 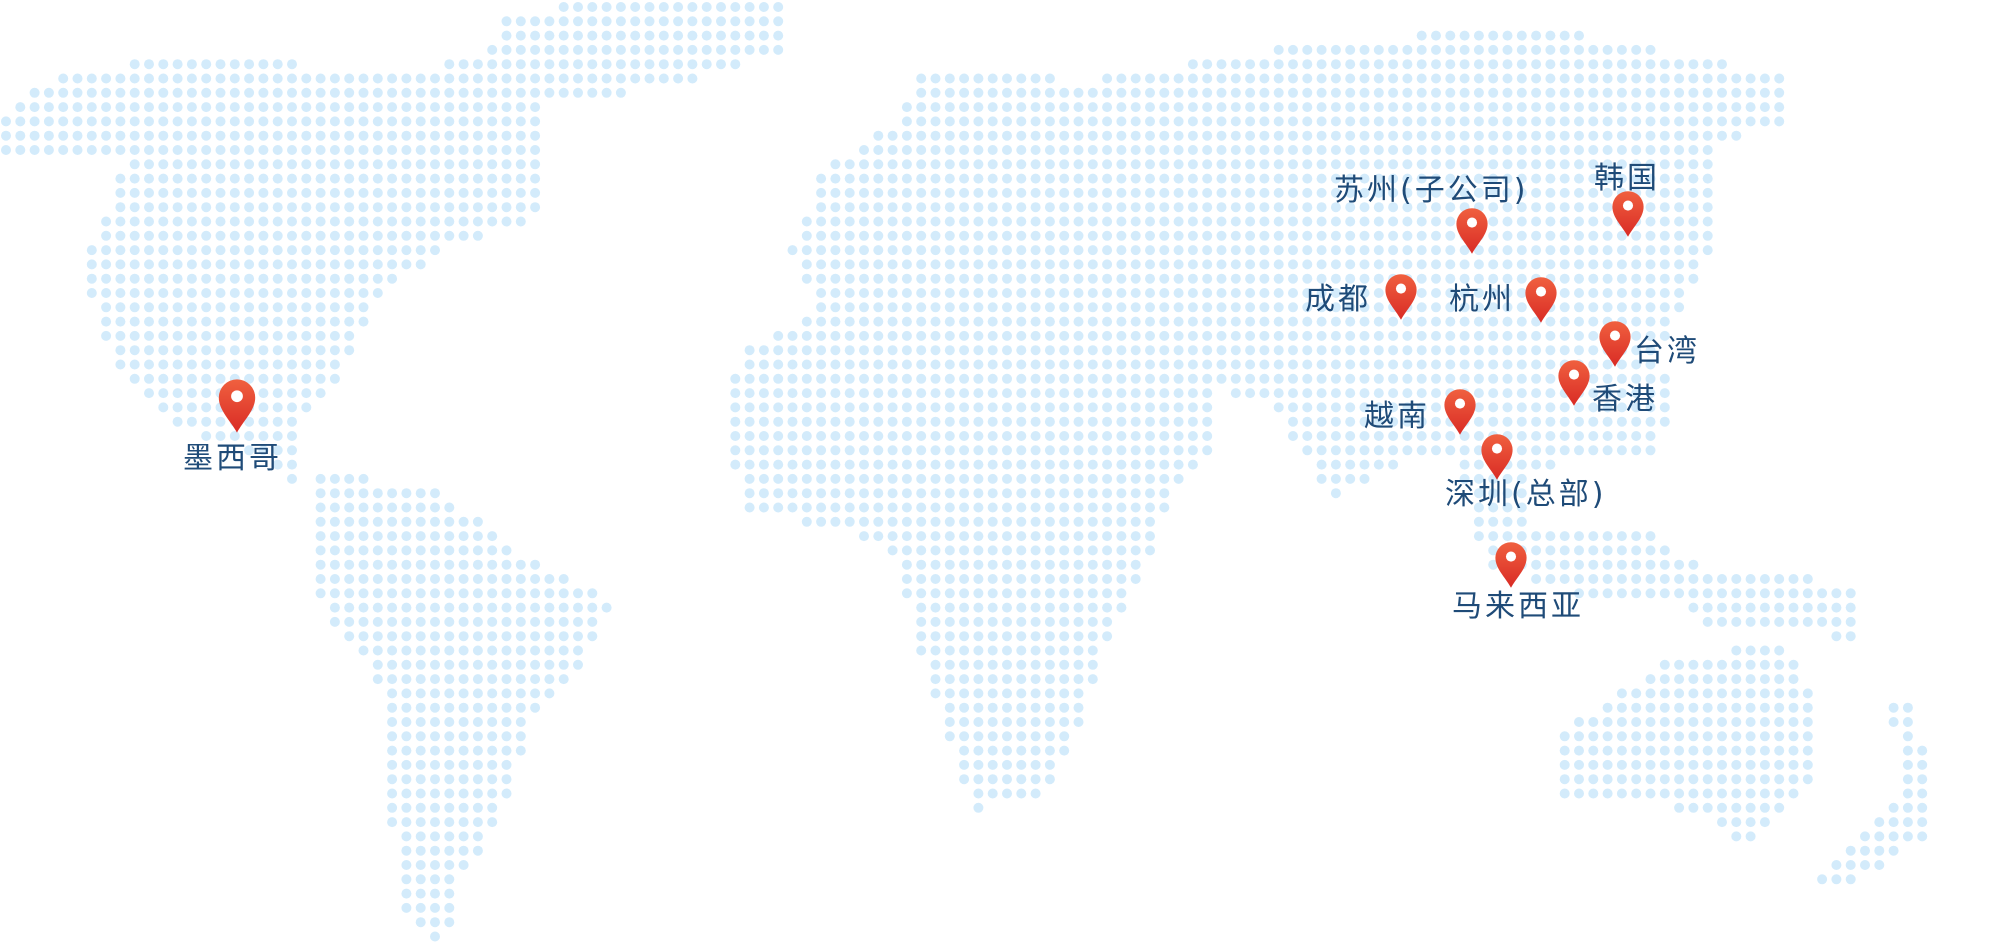 I want to click on map-pin-icon-hongkong, so click(x=1574, y=383).